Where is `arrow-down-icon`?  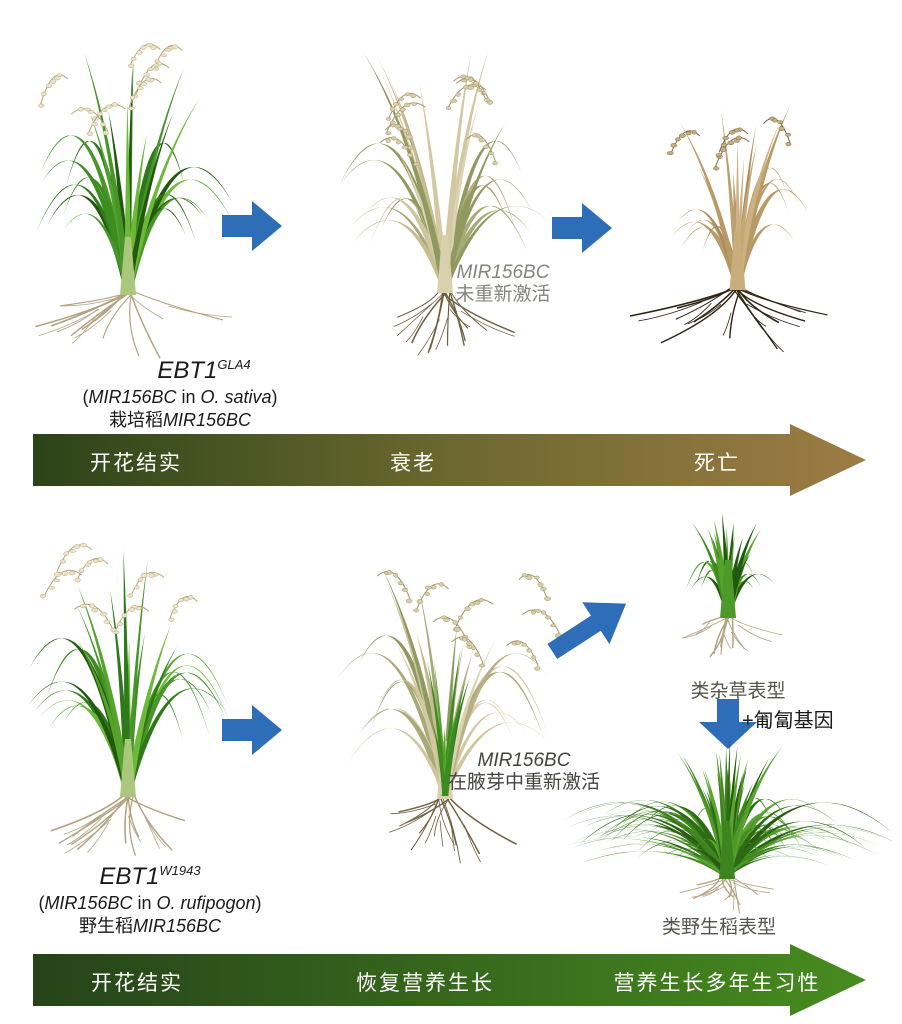
arrow-down-icon is located at coordinates (728, 724).